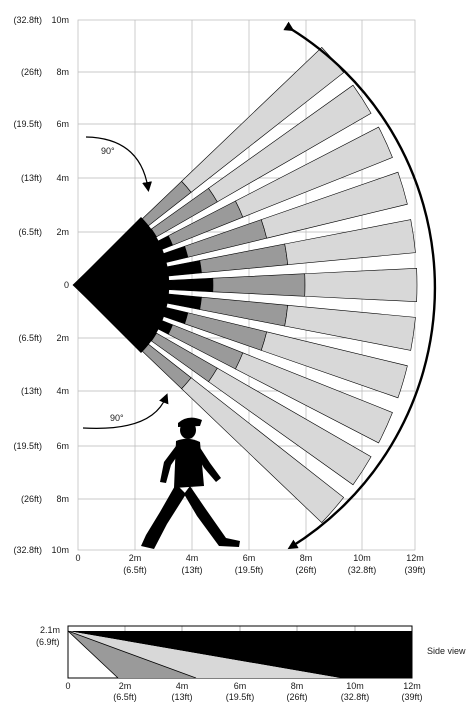  What do you see at coordinates (259, 285) in the screenshot?
I see `beam-mid-zone` at bounding box center [259, 285].